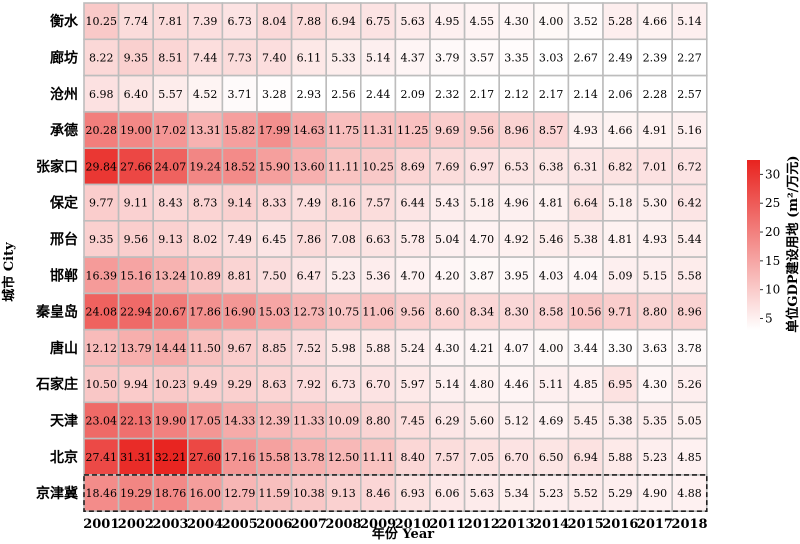 This screenshot has width=800, height=544. What do you see at coordinates (378, 312) in the screenshot?
I see `cell-value-label: 11.06` at bounding box center [378, 312].